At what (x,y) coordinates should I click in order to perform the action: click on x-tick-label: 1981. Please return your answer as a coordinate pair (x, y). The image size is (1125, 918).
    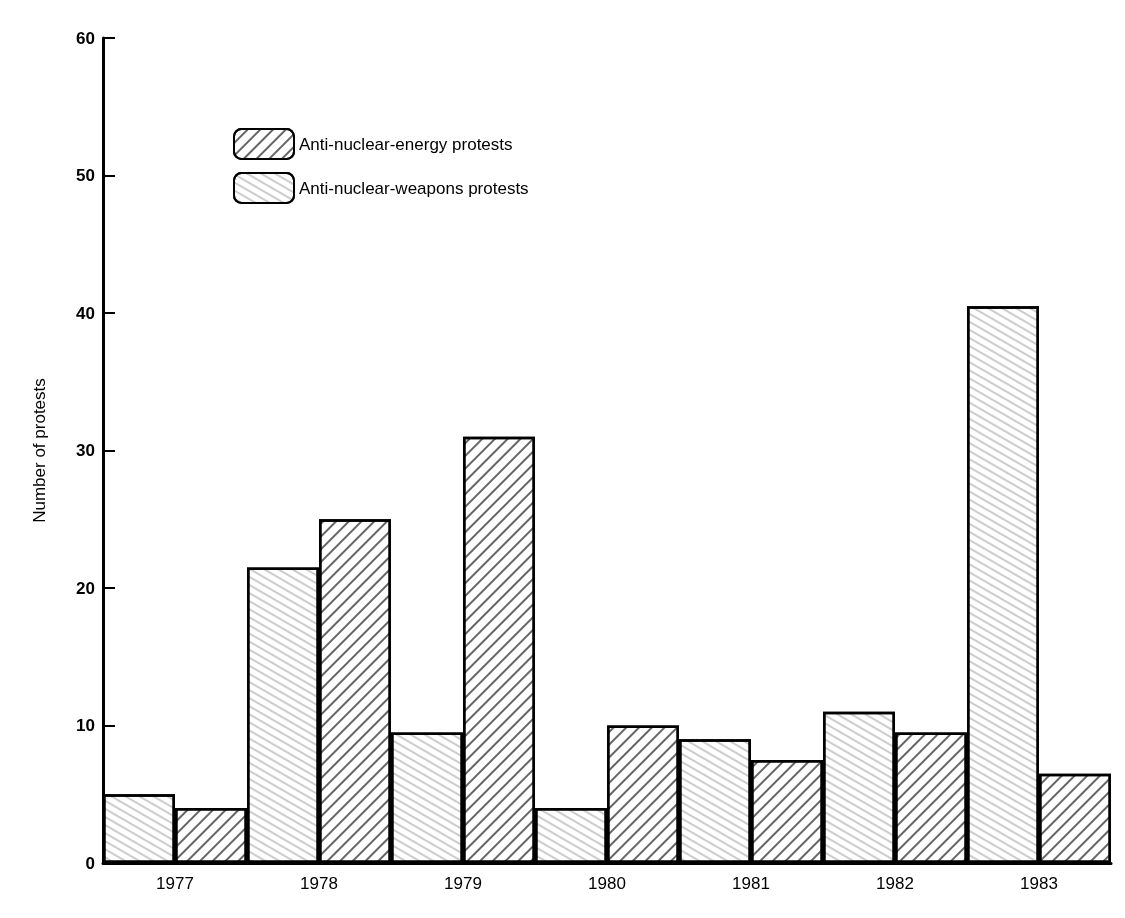
    Looking at the image, I should click on (751, 883).